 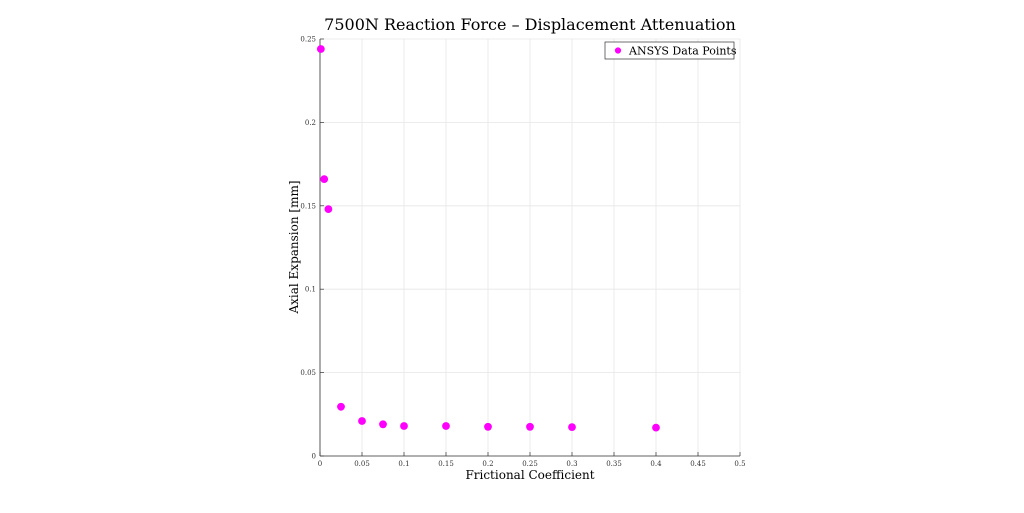 I want to click on y-tick-label: 0.05, so click(x=308, y=373).